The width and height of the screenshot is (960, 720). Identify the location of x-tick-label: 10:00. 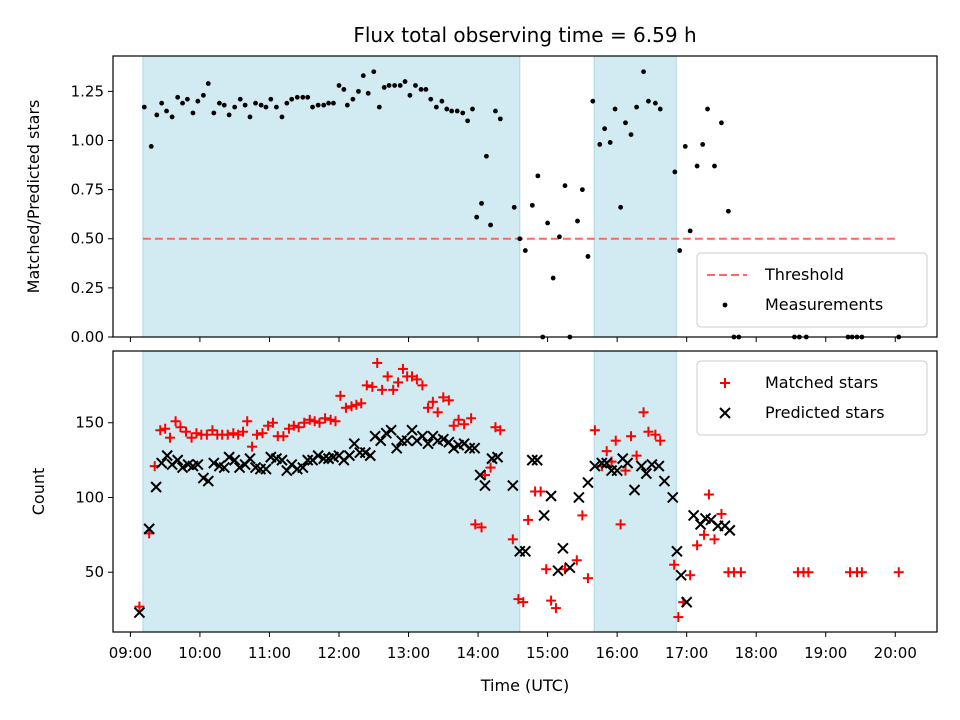
(199, 653).